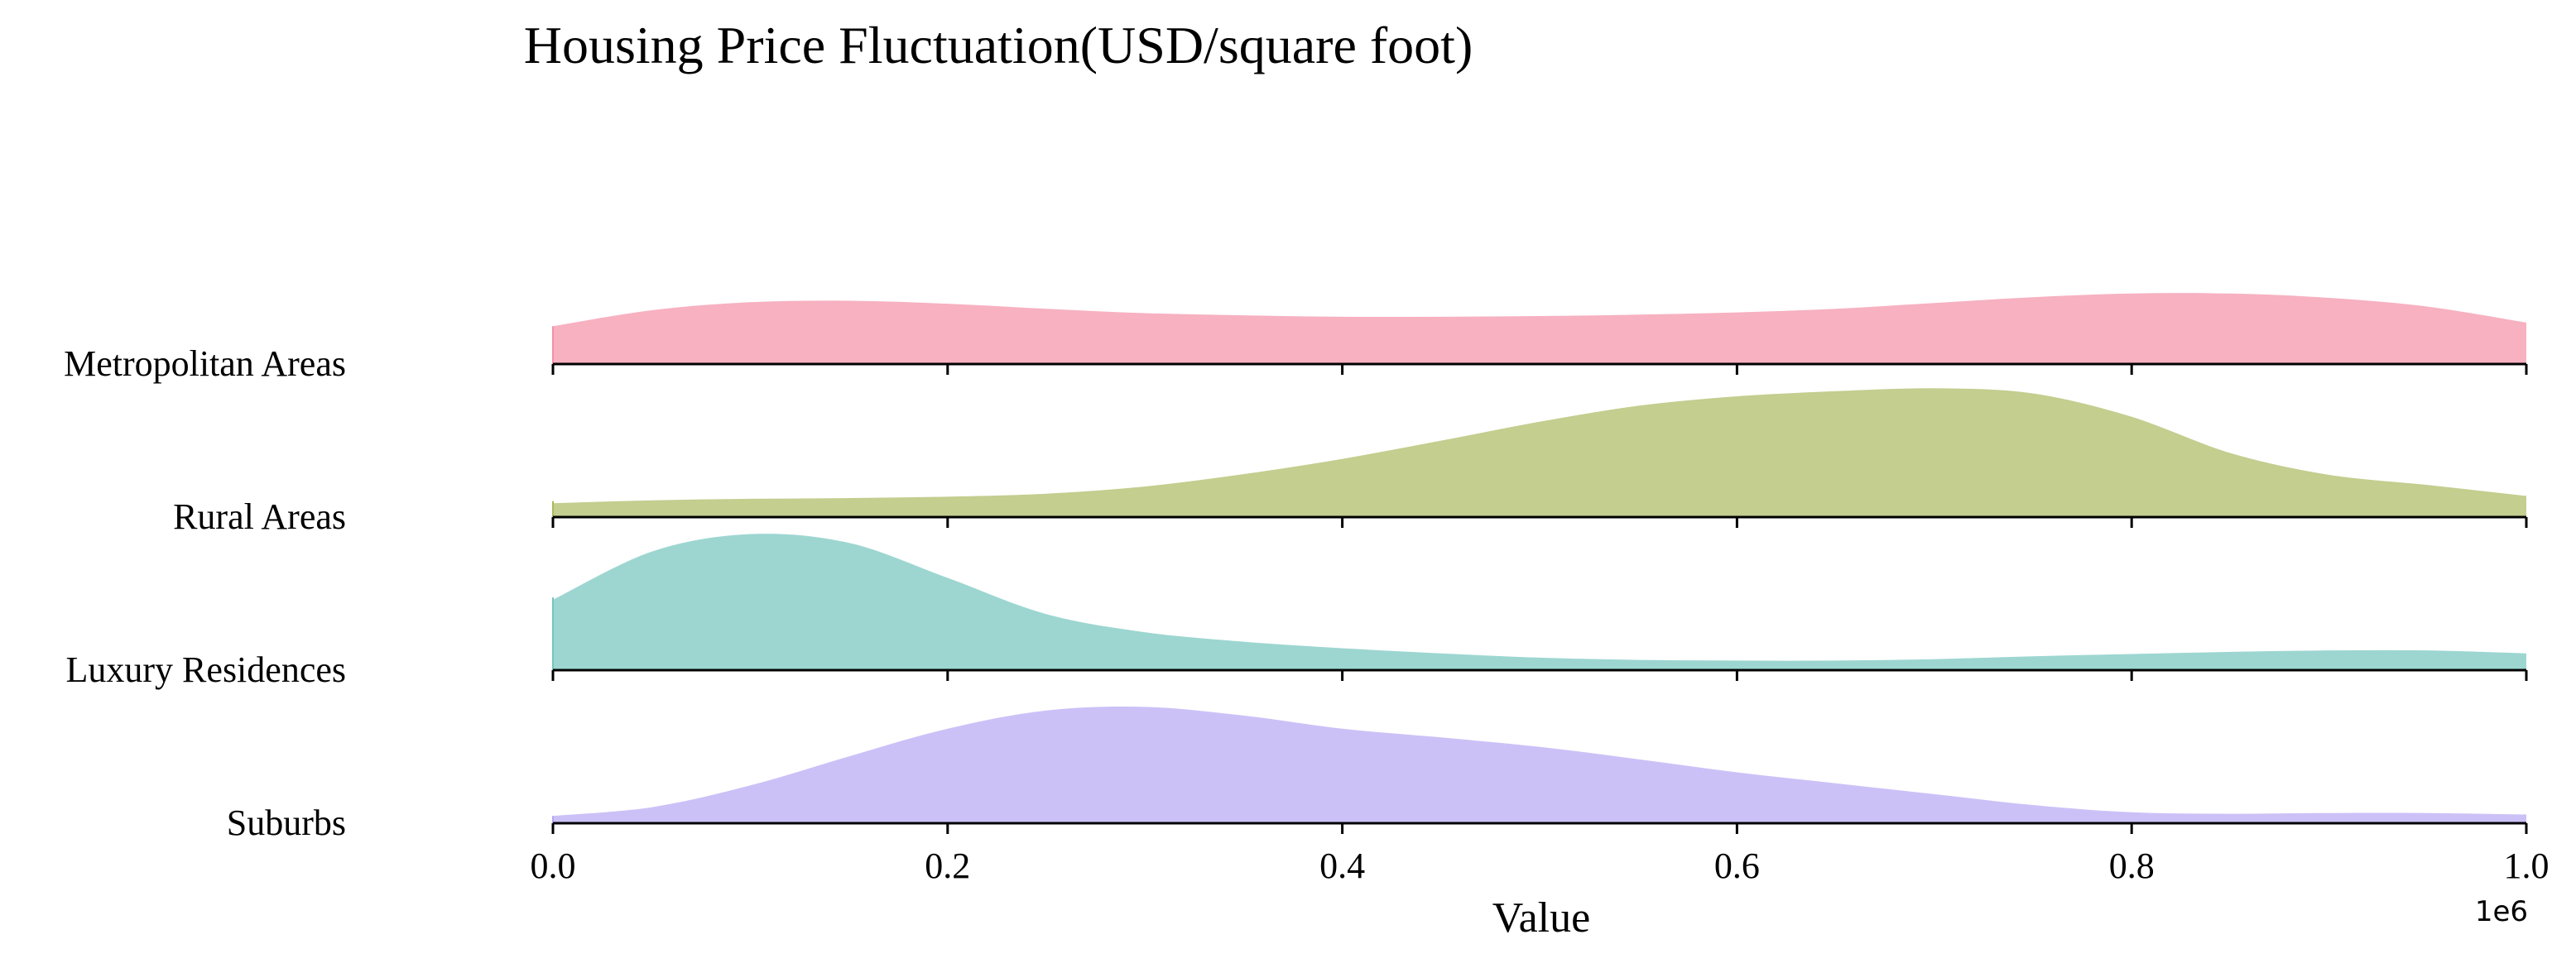  Describe the element at coordinates (2132, 866) in the screenshot. I see `x-tick-label: 0.8` at that location.